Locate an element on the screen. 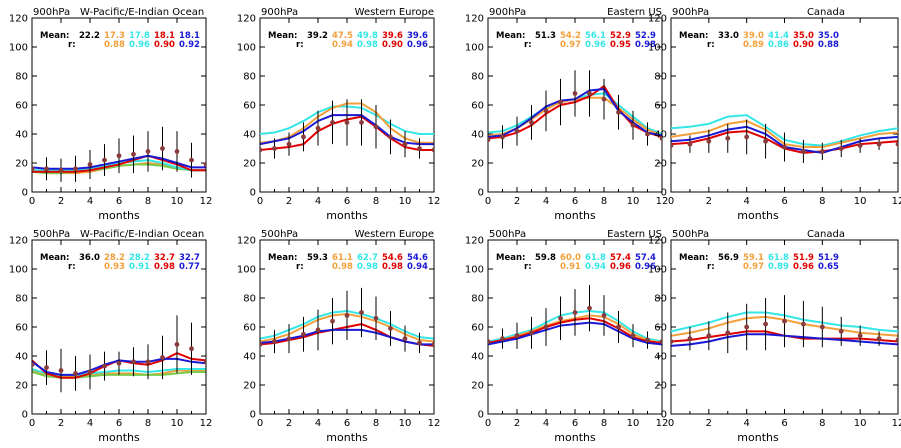 The height and width of the screenshot is (448, 901). mean-value: 39.0 is located at coordinates (753, 36).